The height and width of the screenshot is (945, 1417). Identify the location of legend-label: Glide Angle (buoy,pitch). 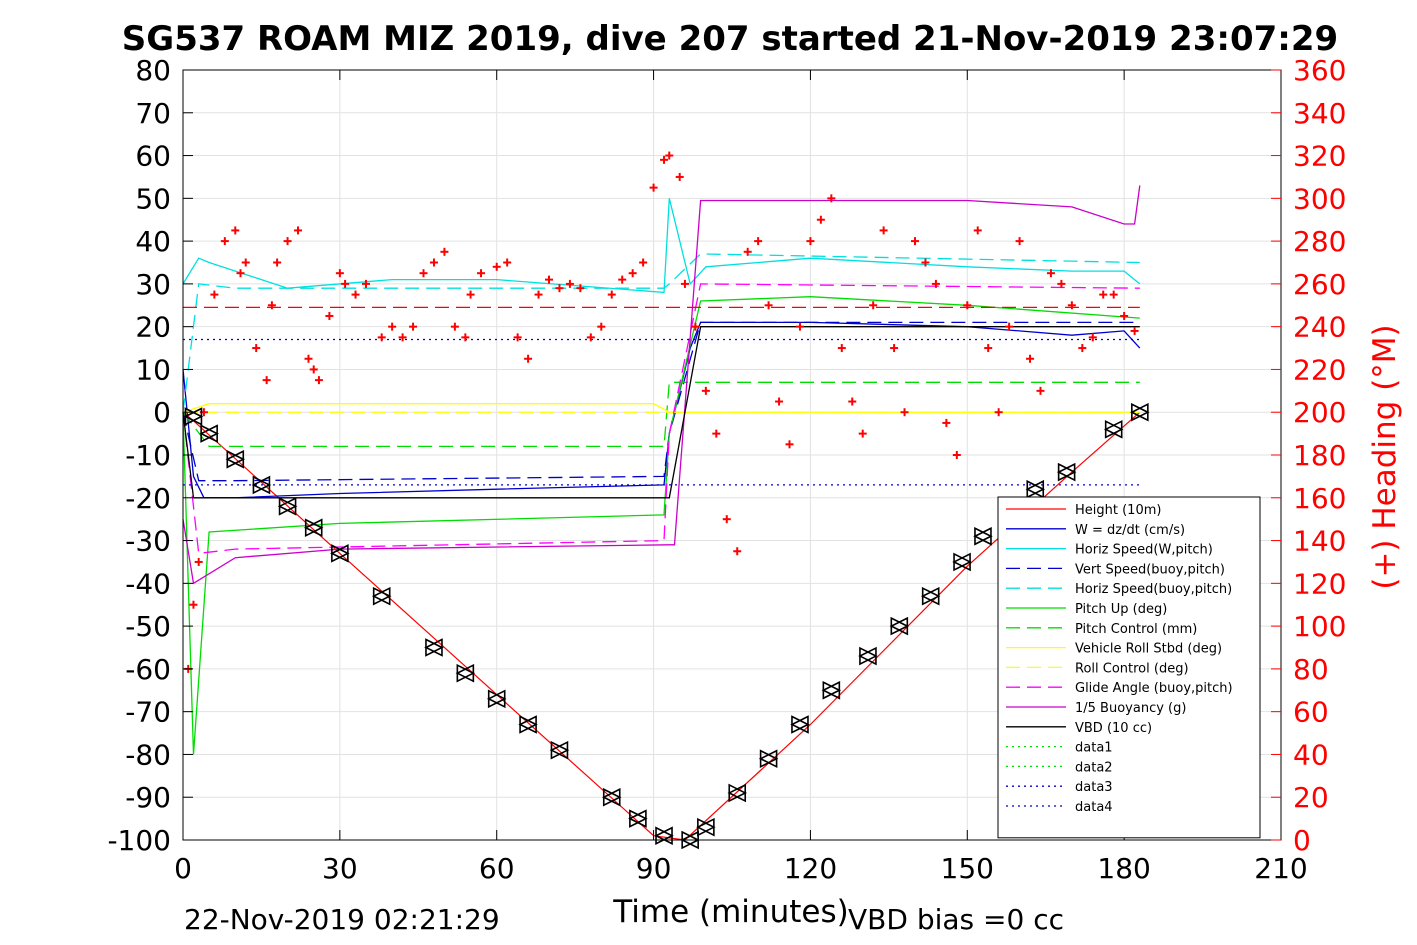
(1154, 688).